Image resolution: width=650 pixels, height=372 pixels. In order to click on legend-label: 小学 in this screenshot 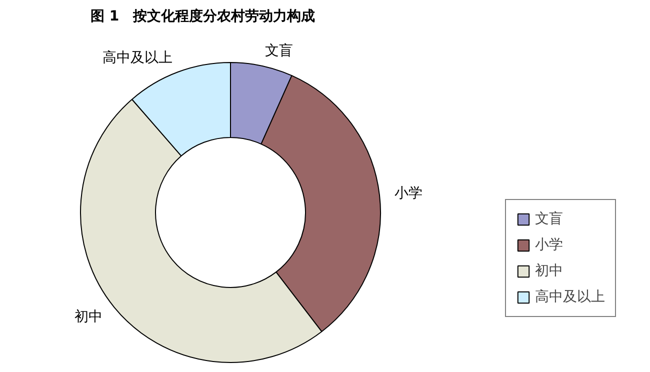, I will do `click(549, 245)`.